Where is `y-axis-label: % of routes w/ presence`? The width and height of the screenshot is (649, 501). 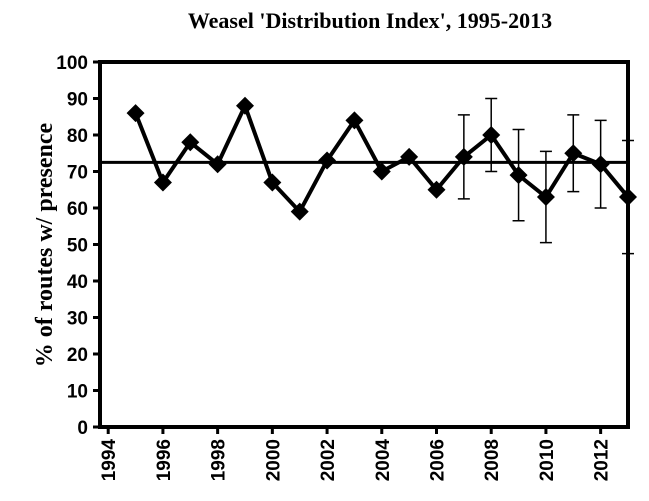 y-axis-label: % of routes w/ presence is located at coordinates (45, 244).